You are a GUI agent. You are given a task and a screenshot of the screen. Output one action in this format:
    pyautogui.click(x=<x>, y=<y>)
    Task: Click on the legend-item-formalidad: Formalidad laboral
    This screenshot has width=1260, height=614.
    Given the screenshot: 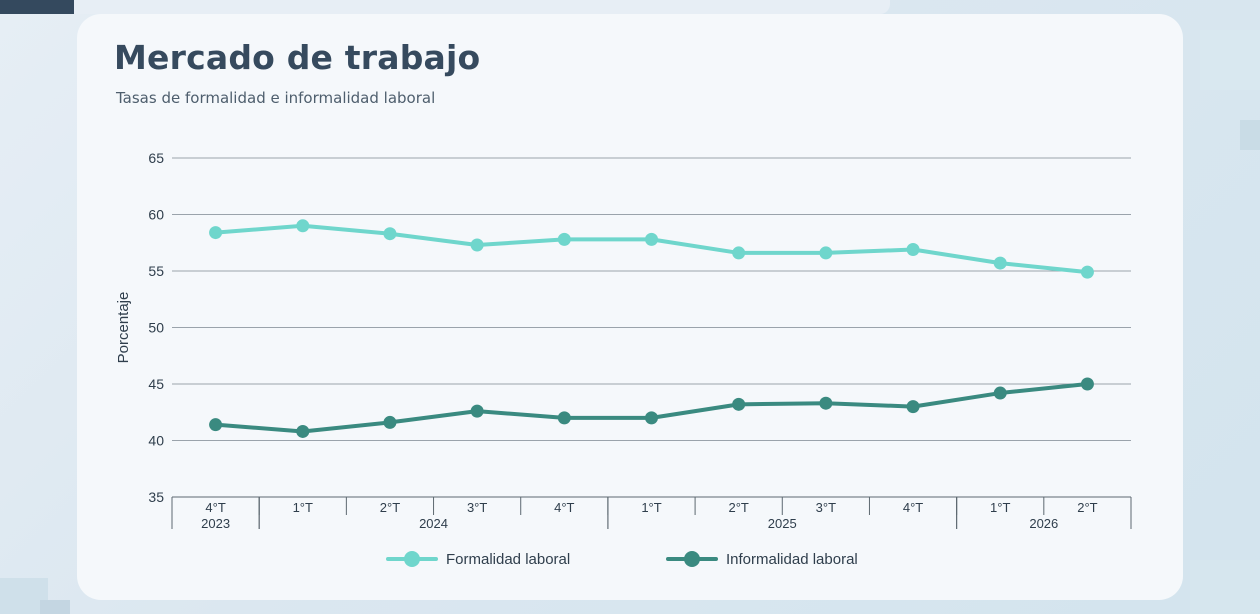 What is the action you would take?
    pyautogui.click(x=478, y=559)
    